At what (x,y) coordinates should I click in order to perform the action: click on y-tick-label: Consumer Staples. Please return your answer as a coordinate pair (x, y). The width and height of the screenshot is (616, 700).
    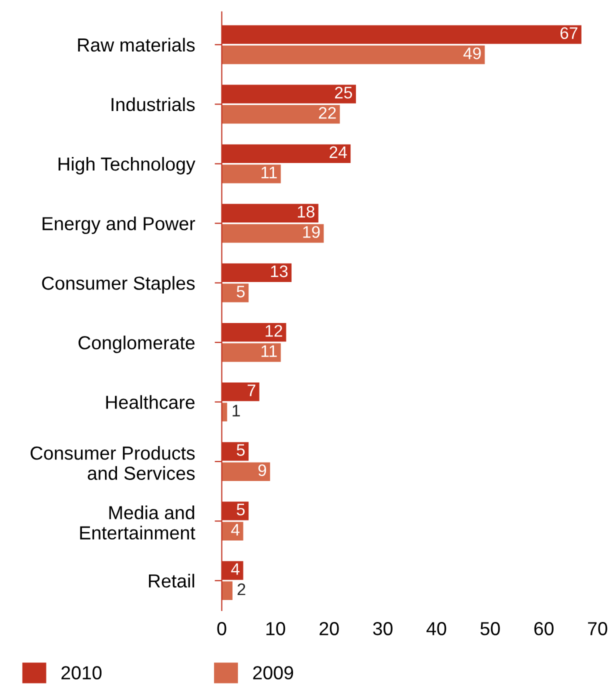
    Looking at the image, I should click on (118, 285).